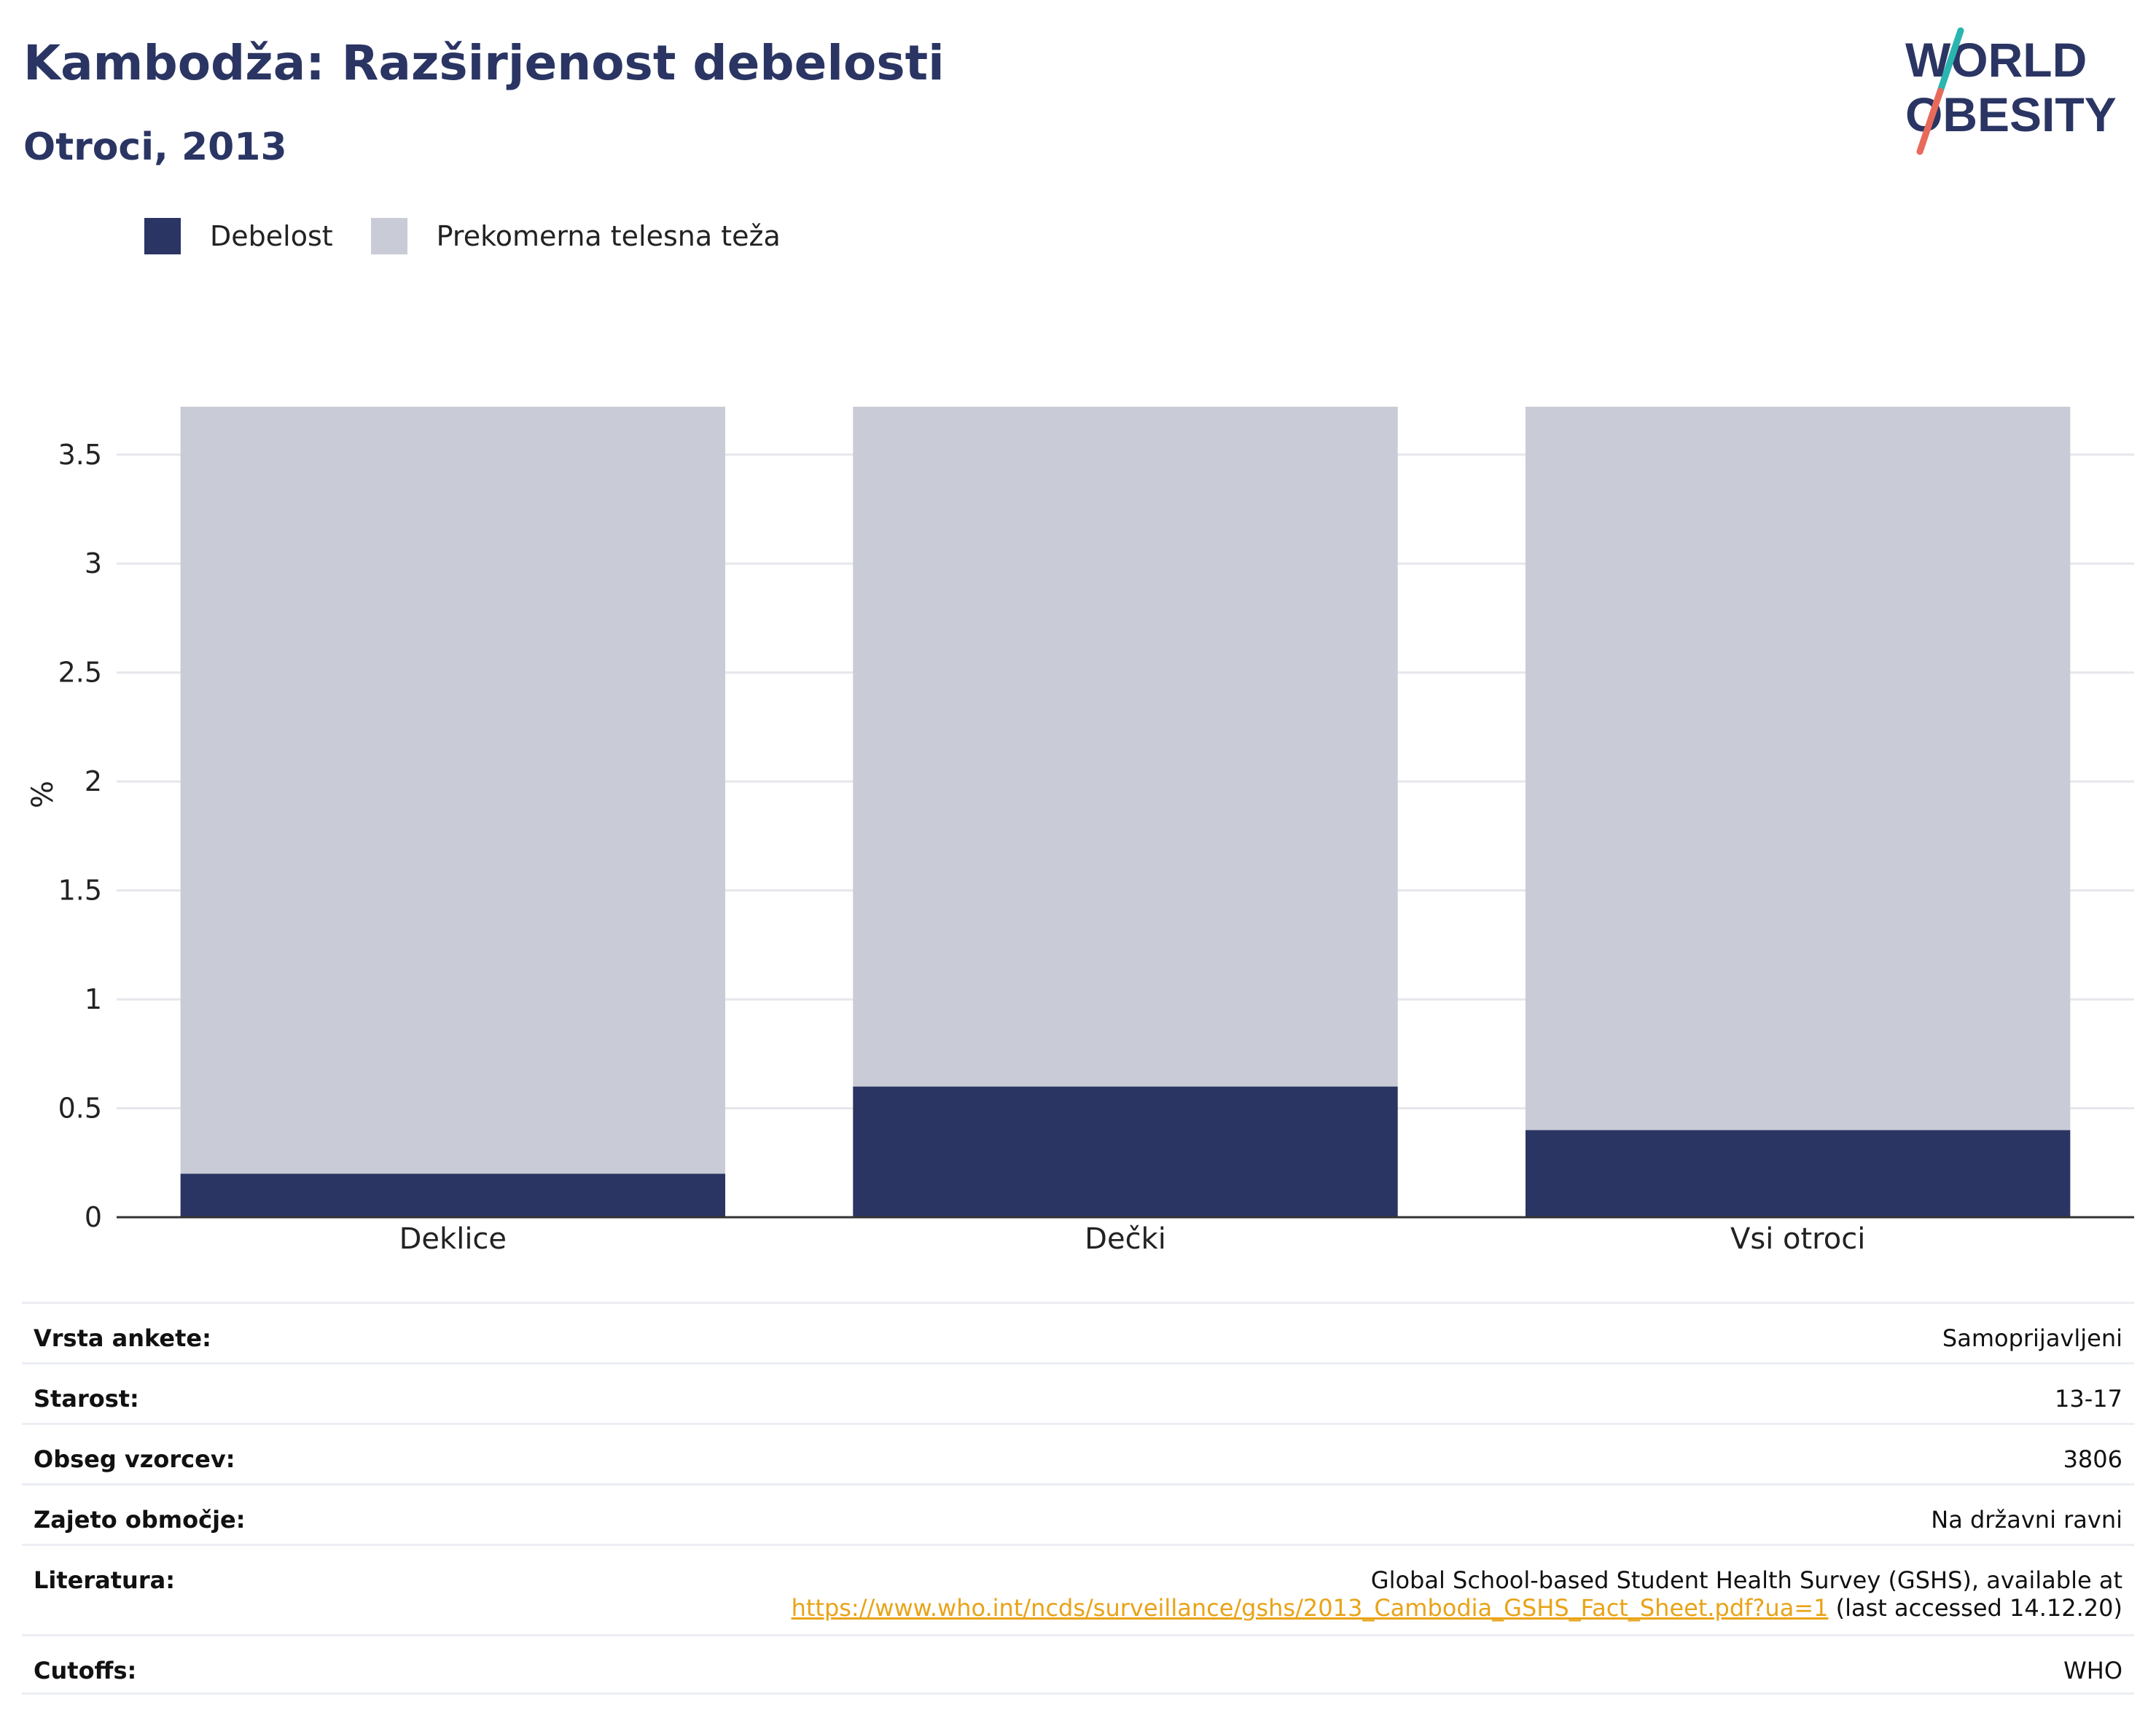 Image resolution: width=2156 pixels, height=1734 pixels. Describe the element at coordinates (453, 1239) in the screenshot. I see `x-tick-label: Deklice` at that location.